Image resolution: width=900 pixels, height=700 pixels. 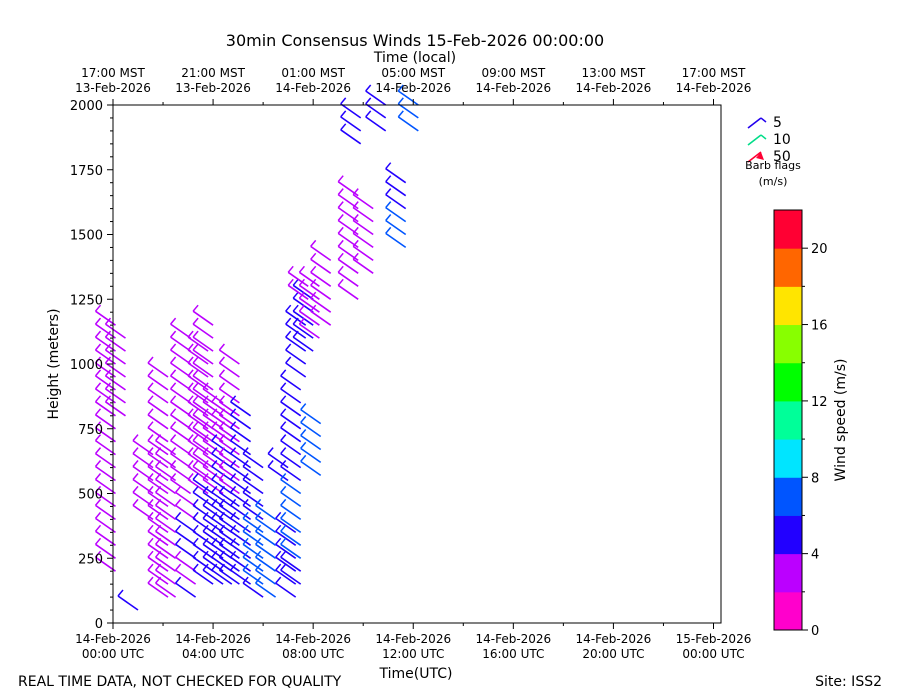 What do you see at coordinates (757, 123) in the screenshot?
I see `legend-entry` at bounding box center [757, 123].